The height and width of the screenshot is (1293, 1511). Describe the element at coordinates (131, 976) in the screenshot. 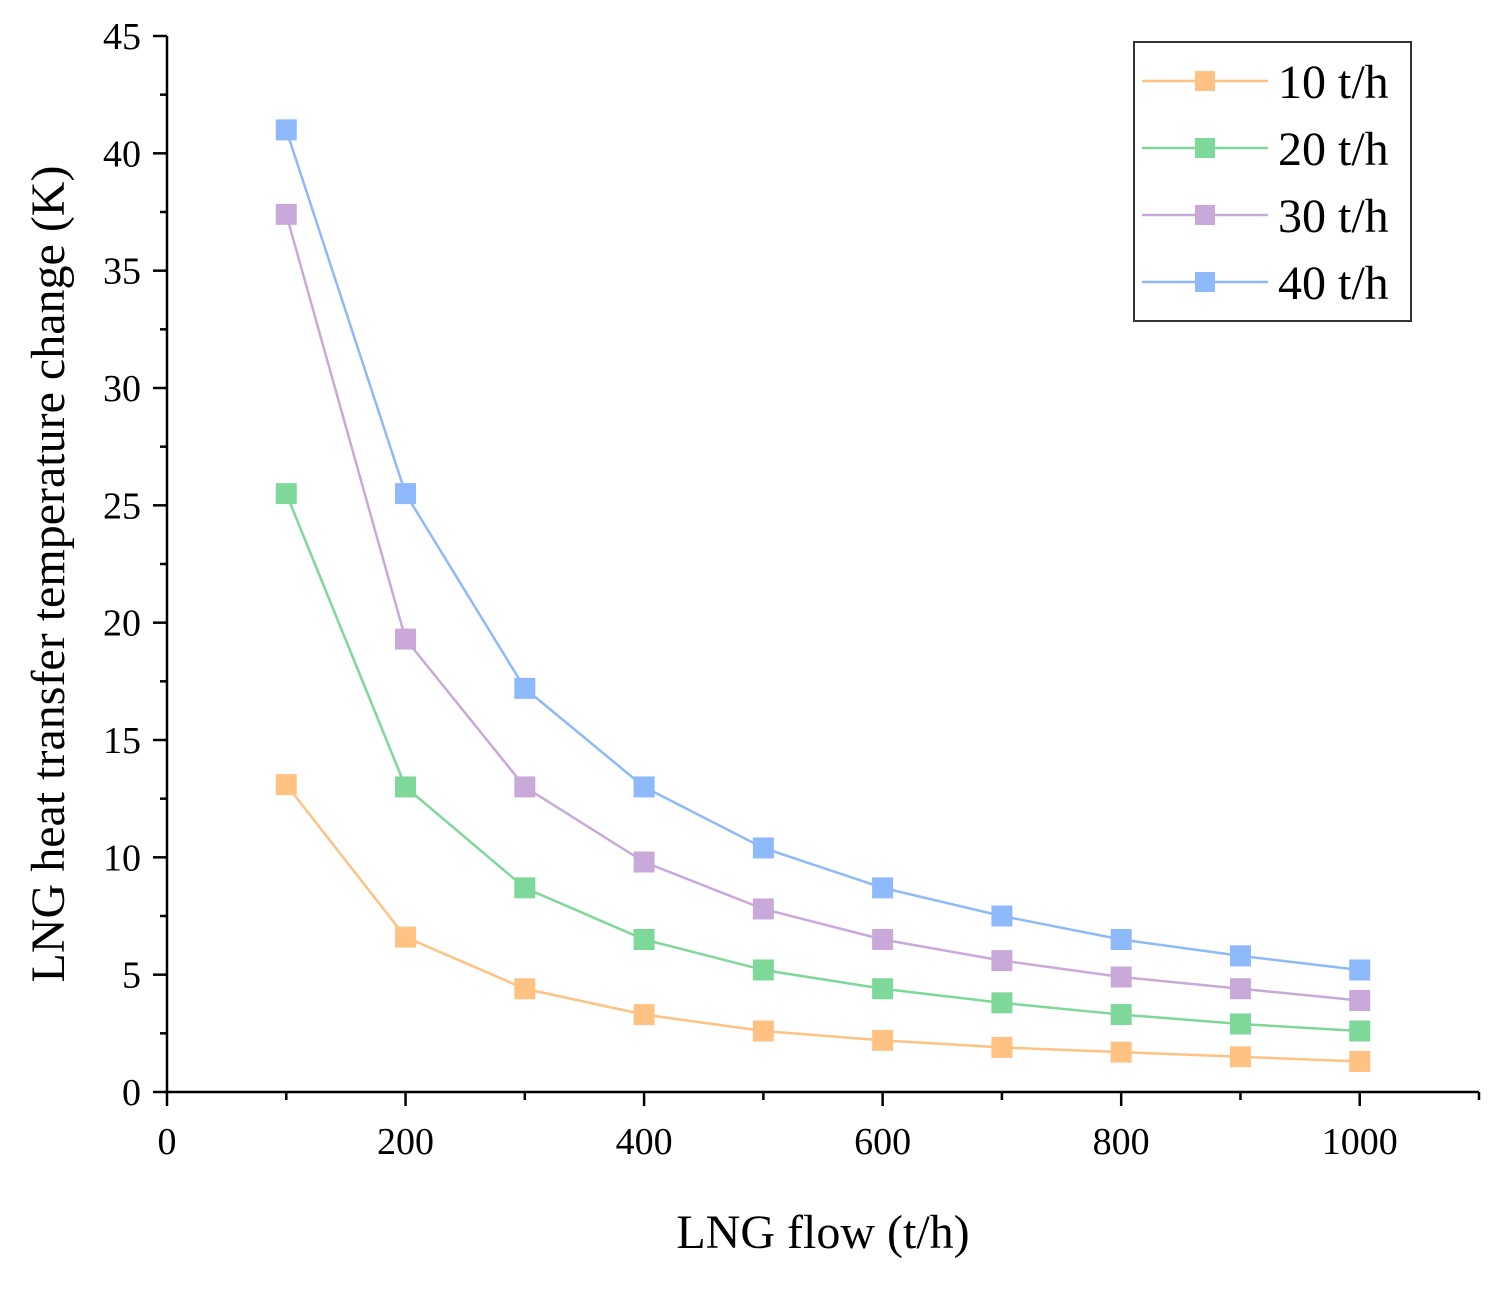

I see `y-tick-label: 5` at that location.